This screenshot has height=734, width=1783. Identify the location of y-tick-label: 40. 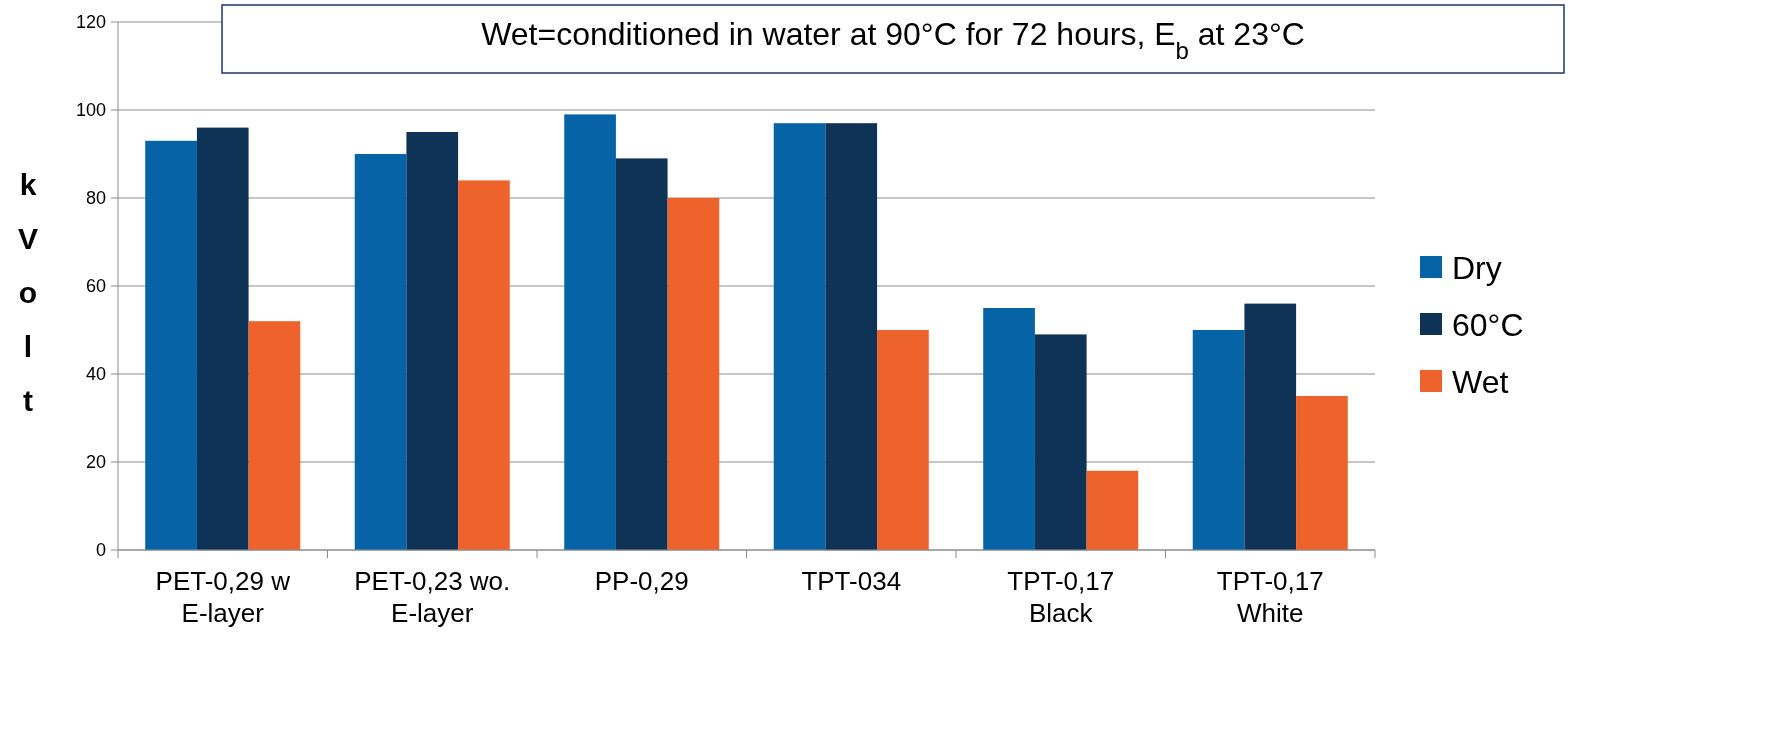
(95, 374).